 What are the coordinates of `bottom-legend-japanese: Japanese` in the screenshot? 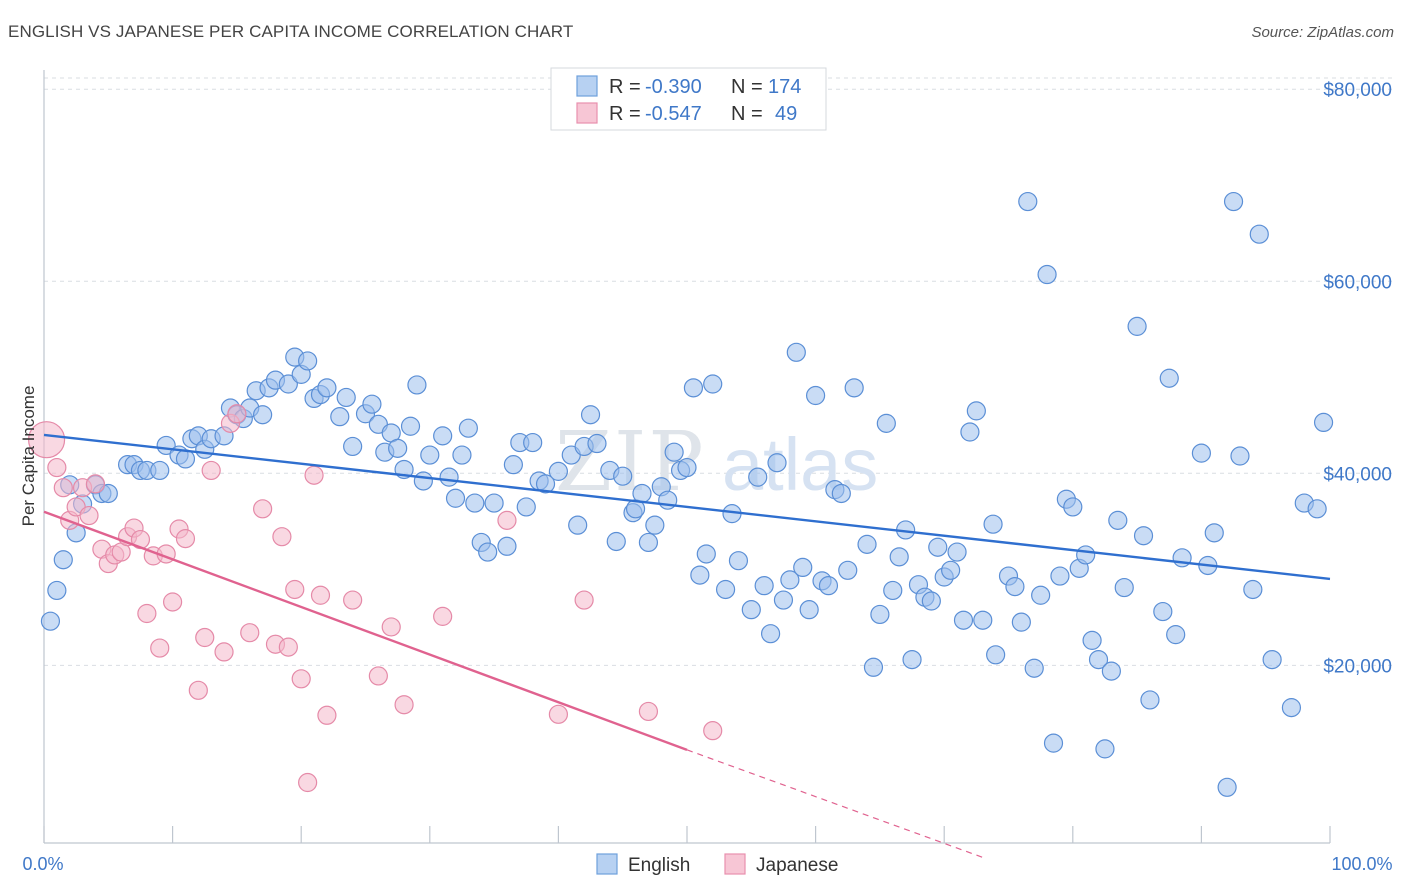 It's located at (797, 865).